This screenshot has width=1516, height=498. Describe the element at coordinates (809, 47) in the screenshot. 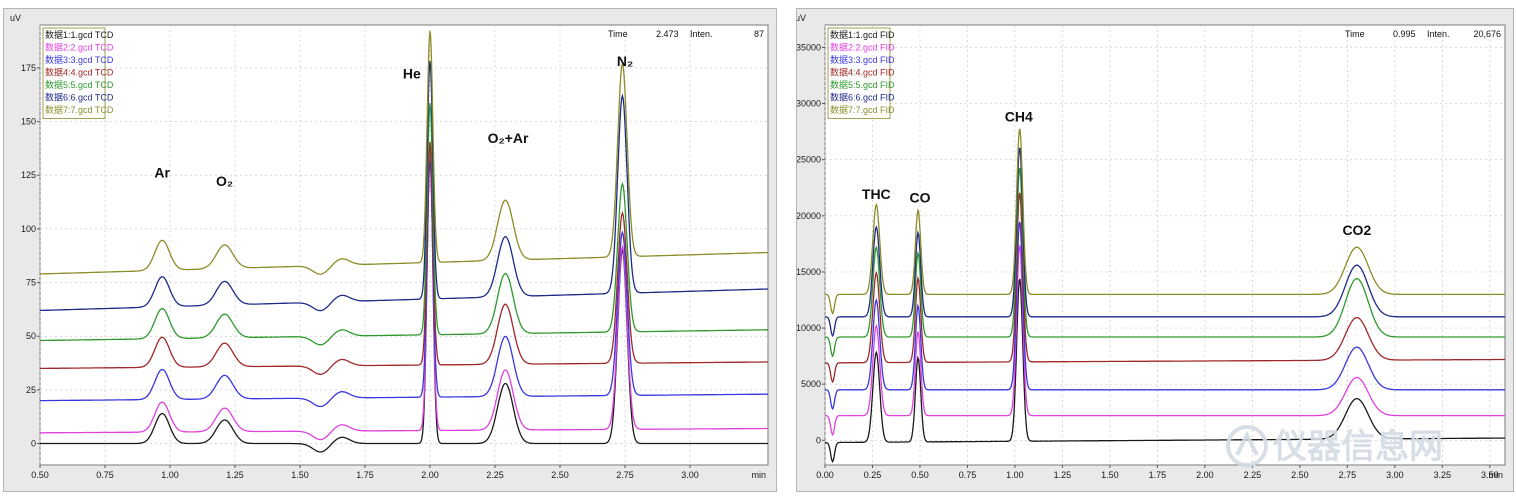

I see `y-tick-label: 35000` at that location.